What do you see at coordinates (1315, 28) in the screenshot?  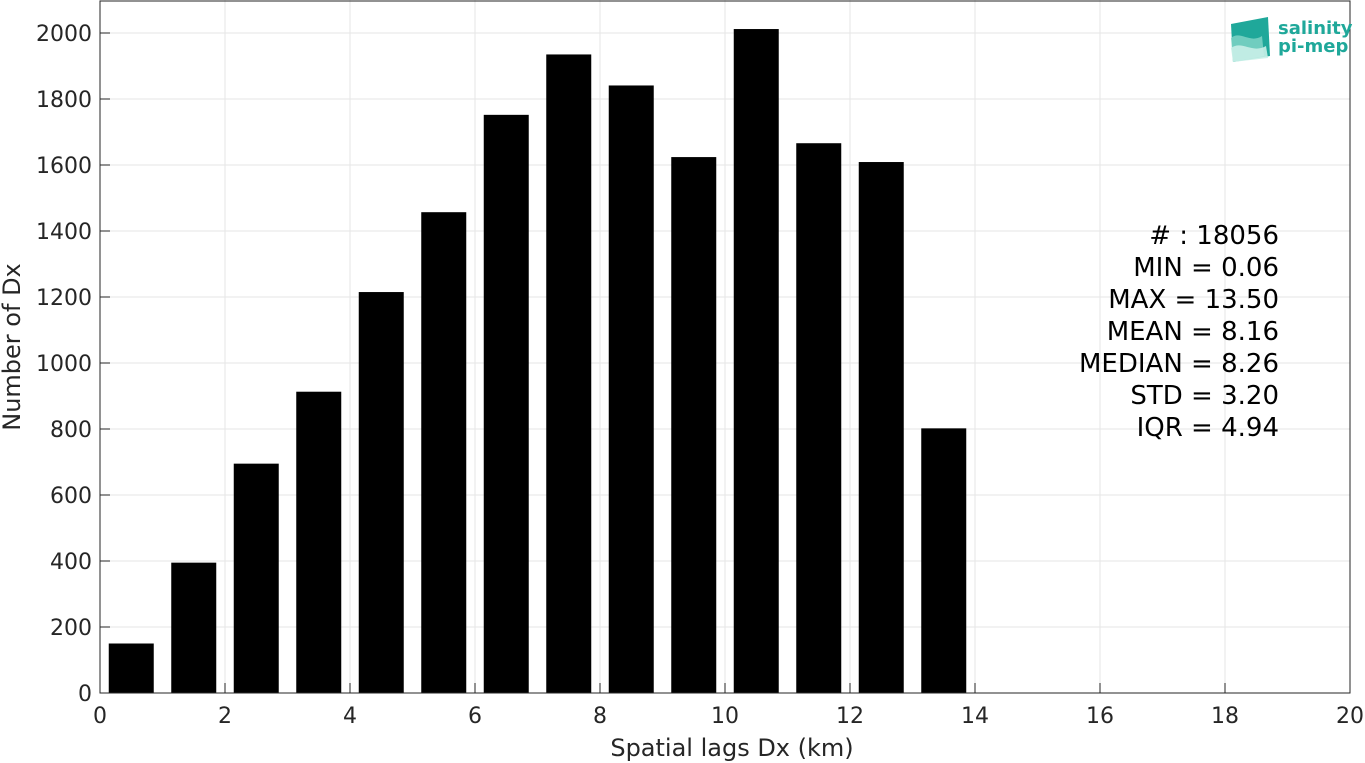 I see `logo-line-1: salinity` at bounding box center [1315, 28].